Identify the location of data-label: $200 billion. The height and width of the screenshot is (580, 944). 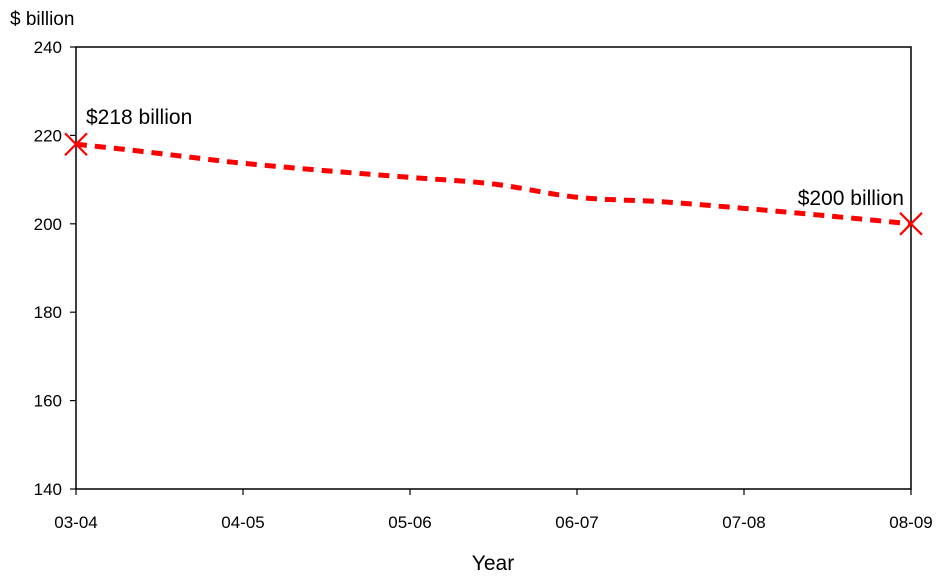
(851, 198).